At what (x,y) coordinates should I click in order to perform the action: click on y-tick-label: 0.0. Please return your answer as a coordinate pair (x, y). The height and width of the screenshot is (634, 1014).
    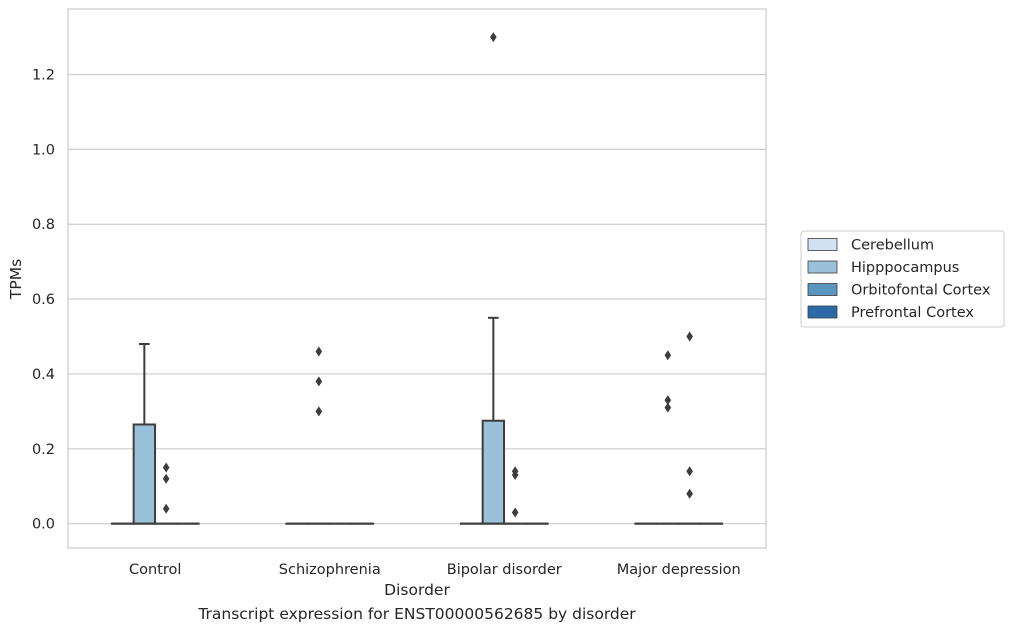
    Looking at the image, I should click on (43, 525).